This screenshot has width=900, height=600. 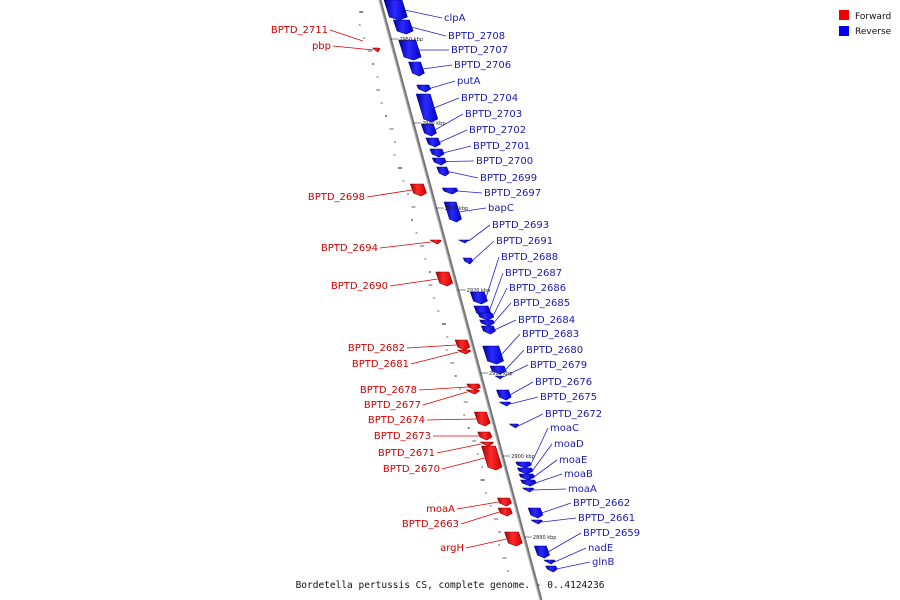 What do you see at coordinates (411, 469) in the screenshot?
I see `gene-label-bptd-2670: BPTD_2670` at bounding box center [411, 469].